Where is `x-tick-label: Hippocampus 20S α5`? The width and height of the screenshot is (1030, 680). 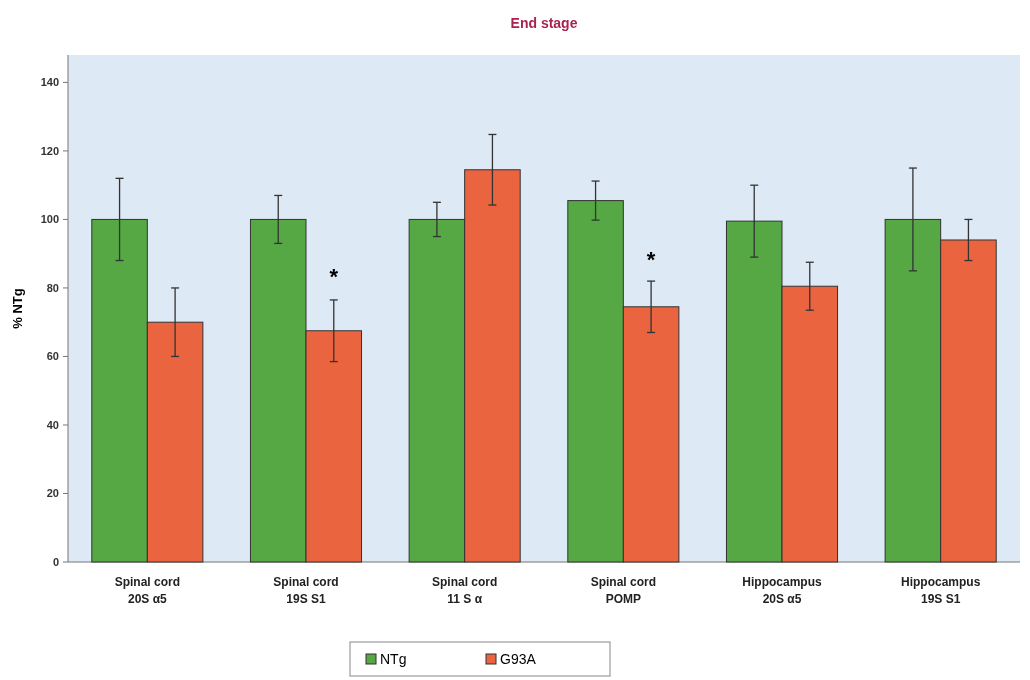
x-tick-label: Hippocampus 20S α5 is located at coordinates (782, 590).